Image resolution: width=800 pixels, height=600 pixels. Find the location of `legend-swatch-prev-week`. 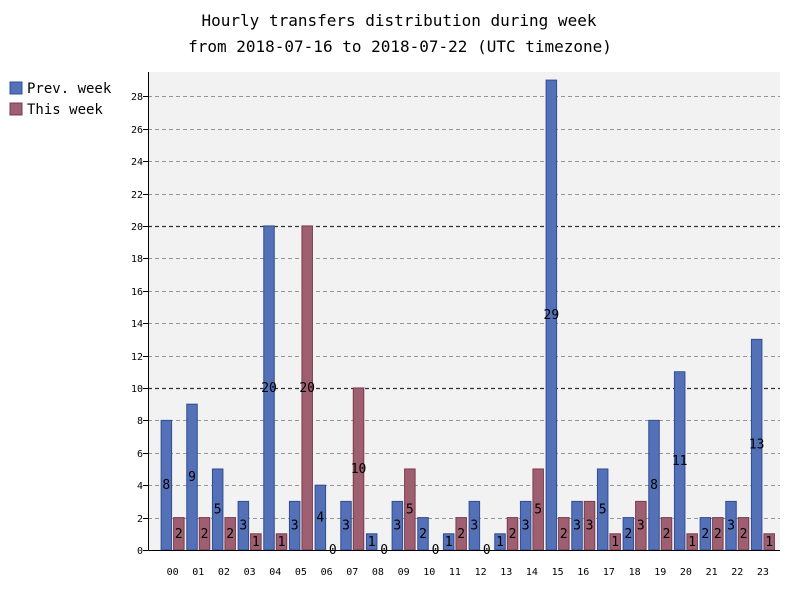

legend-swatch-prev-week is located at coordinates (16, 88).